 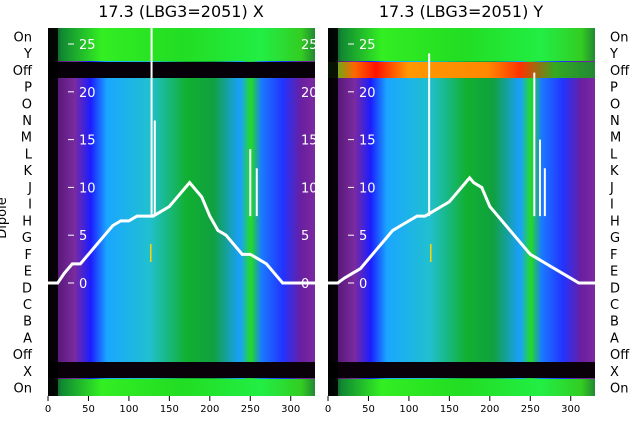 What do you see at coordinates (53, 212) in the screenshot?
I see `heatmap-x-left-dark` at bounding box center [53, 212].